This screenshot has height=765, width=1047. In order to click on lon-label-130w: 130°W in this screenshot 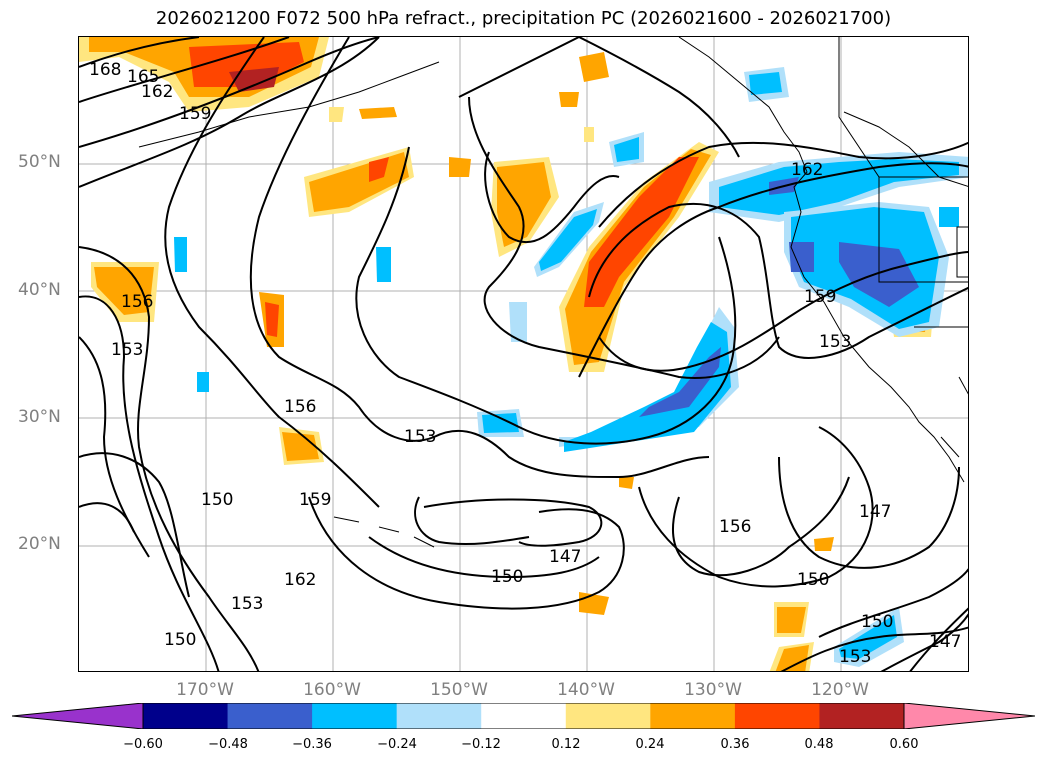, I will do `click(713, 690)`.